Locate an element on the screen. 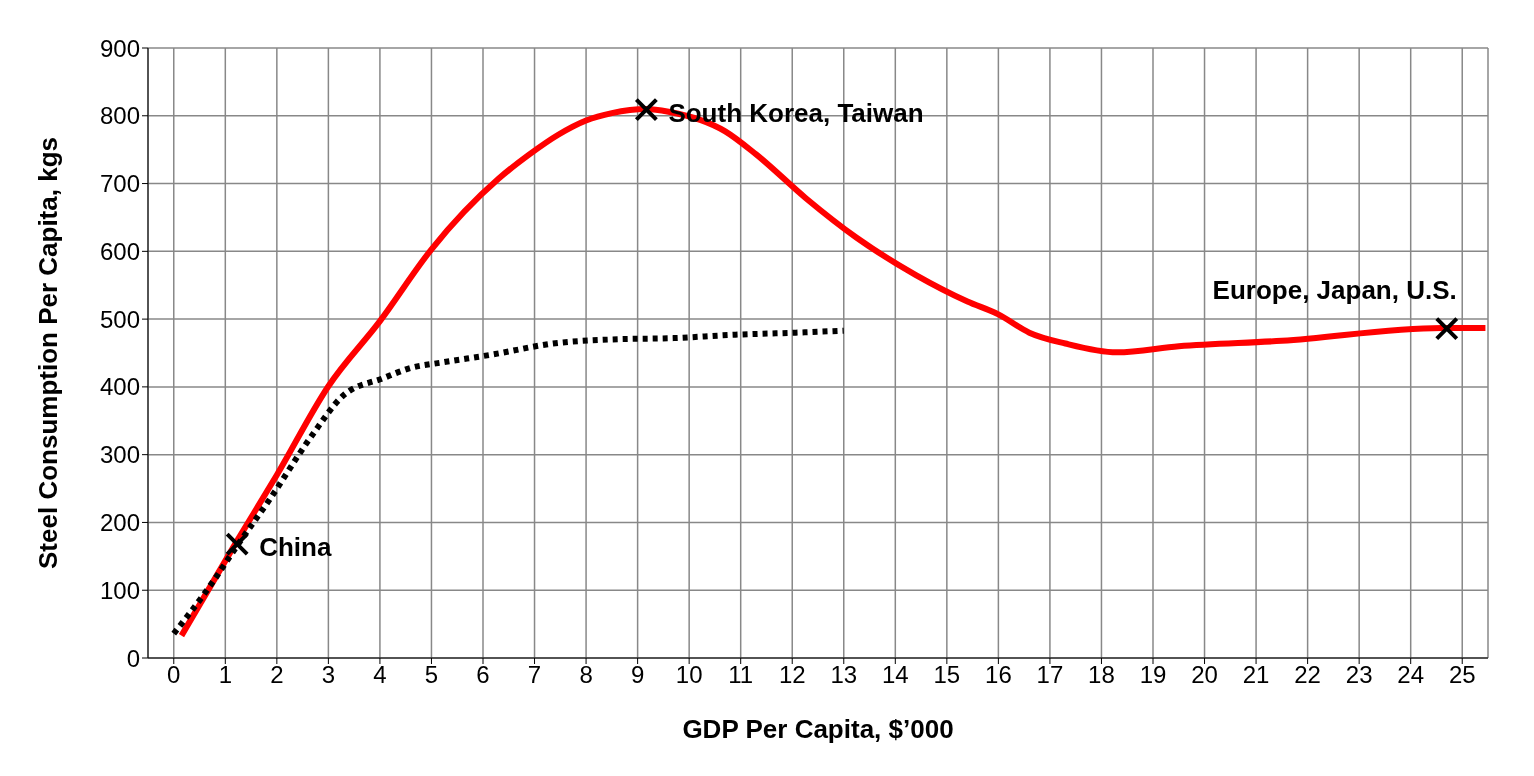  x-tick-label: 25 is located at coordinates (1462, 675).